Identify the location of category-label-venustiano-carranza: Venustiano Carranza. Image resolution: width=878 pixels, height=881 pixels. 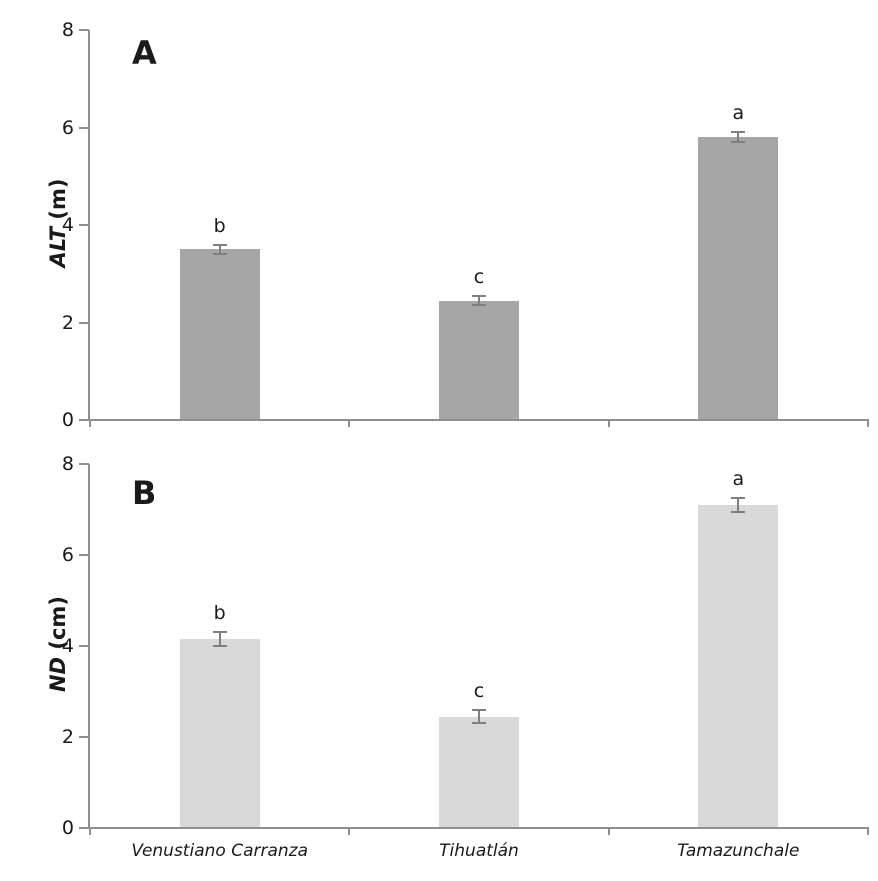
(219, 851).